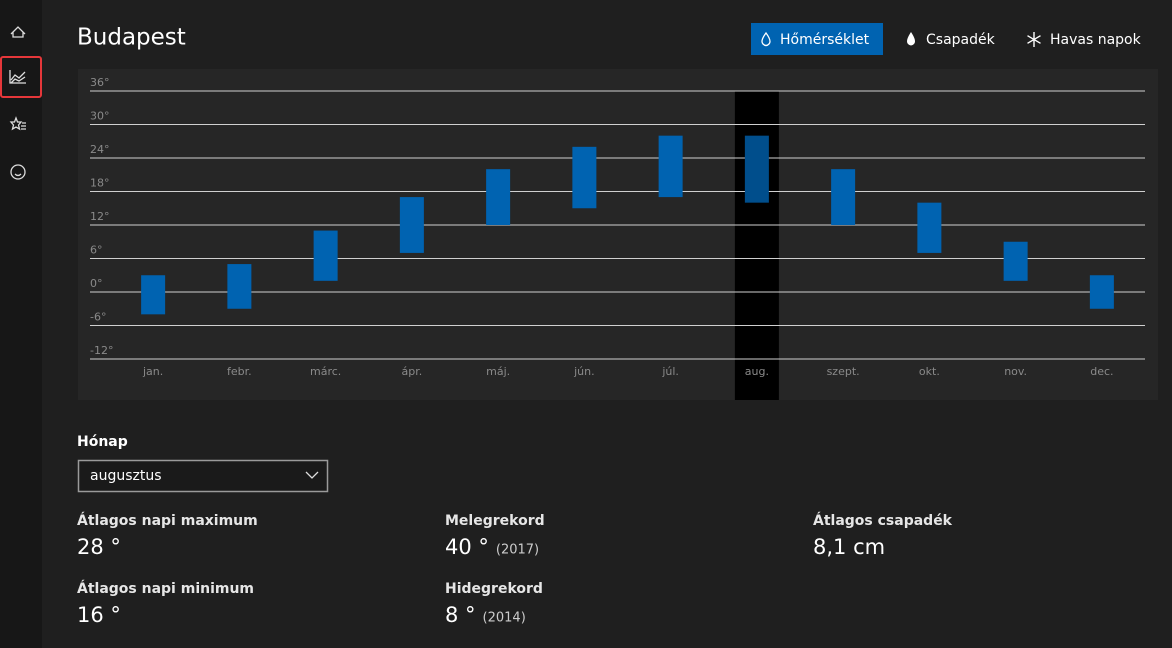 This screenshot has width=1172, height=648. What do you see at coordinates (239, 371) in the screenshot?
I see `x-tick-label: febr.` at bounding box center [239, 371].